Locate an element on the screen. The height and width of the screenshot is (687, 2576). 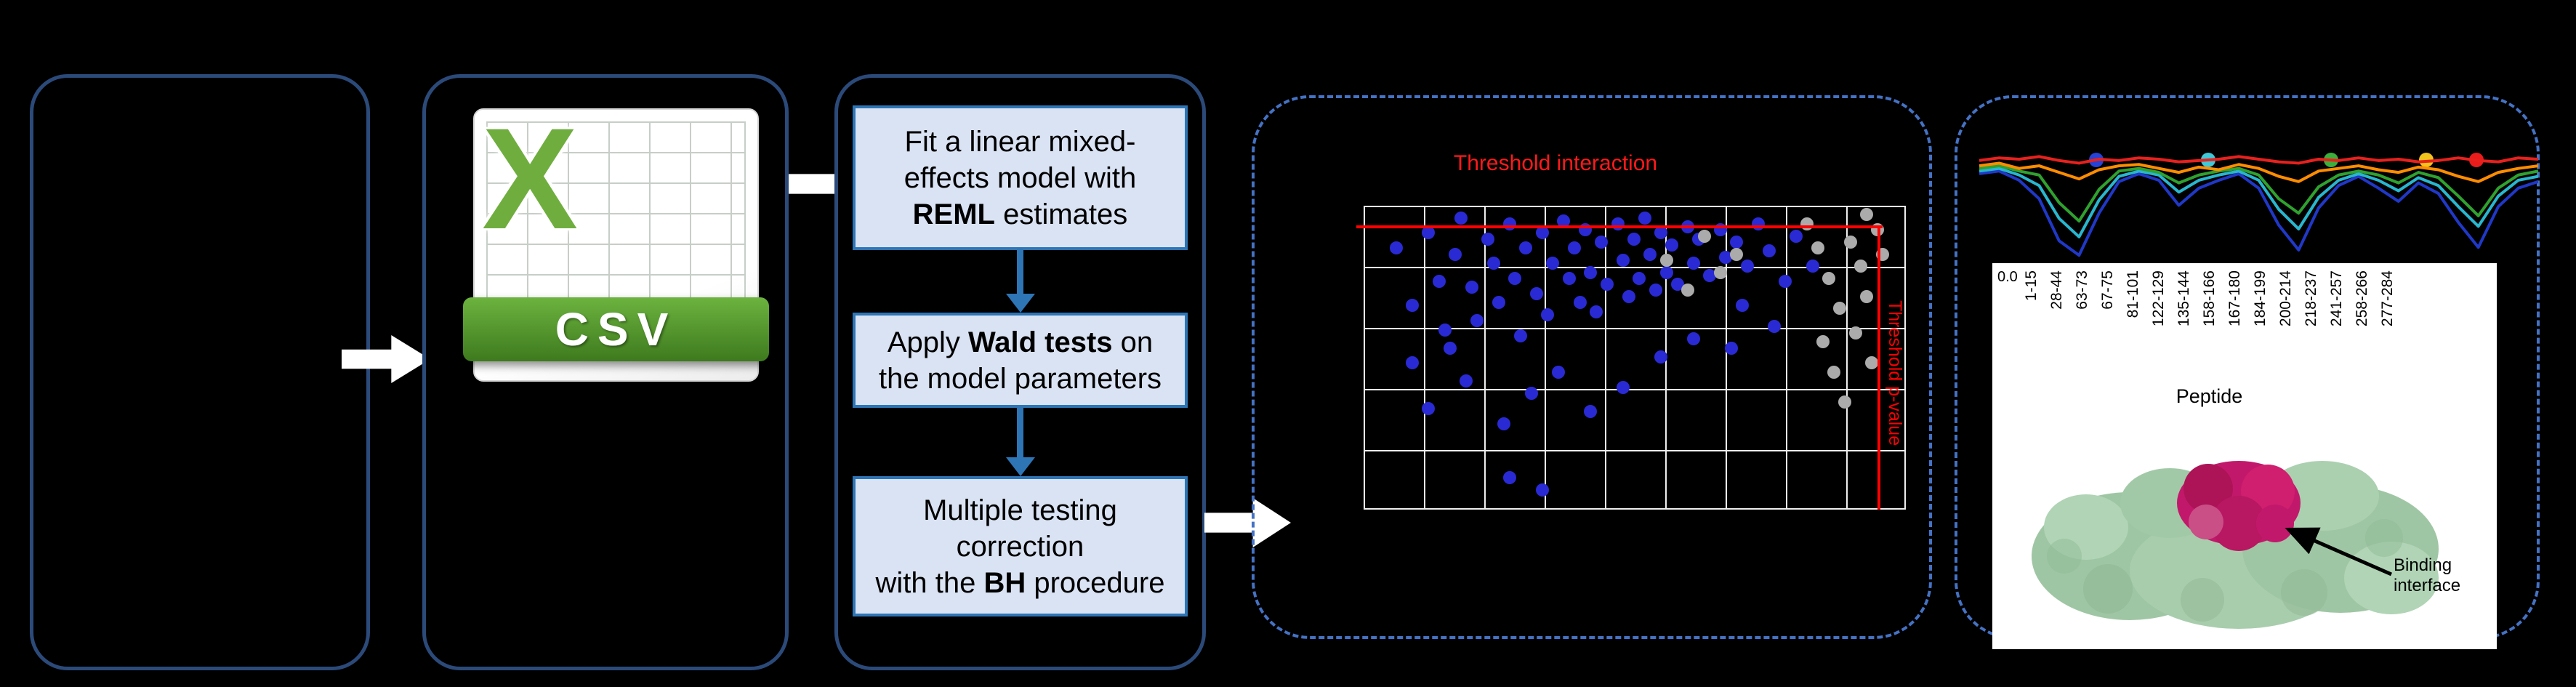
csv-page: X CSV is located at coordinates (616, 241).